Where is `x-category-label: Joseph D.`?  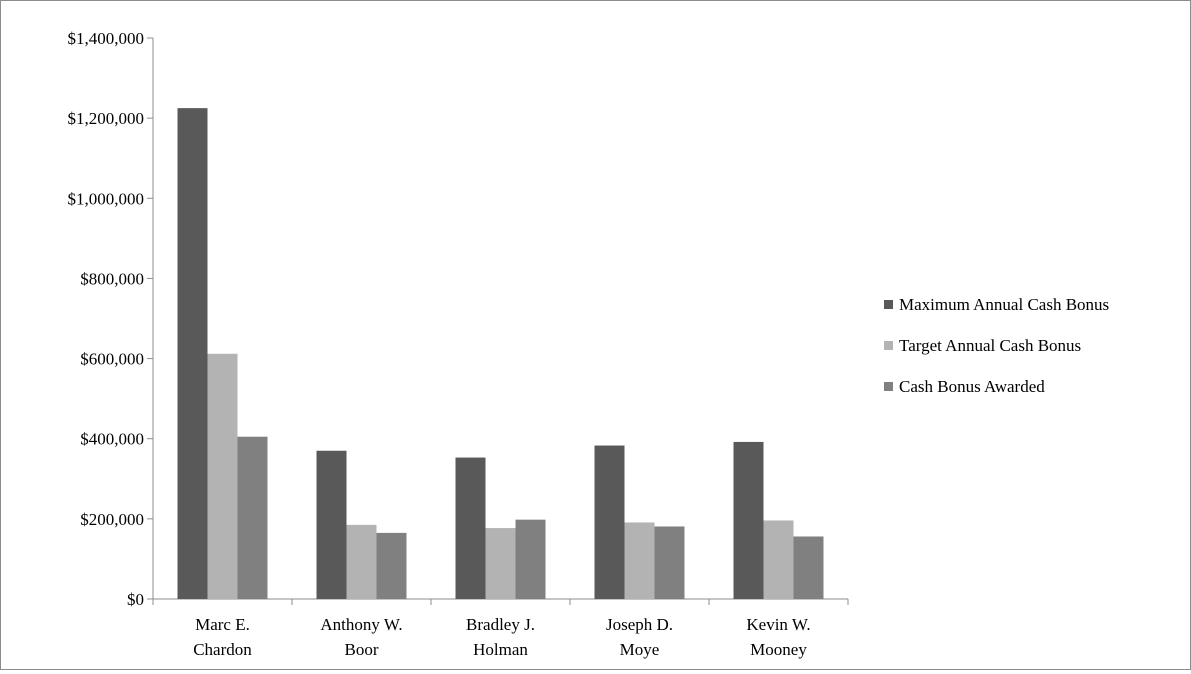 x-category-label: Joseph D. is located at coordinates (639, 624).